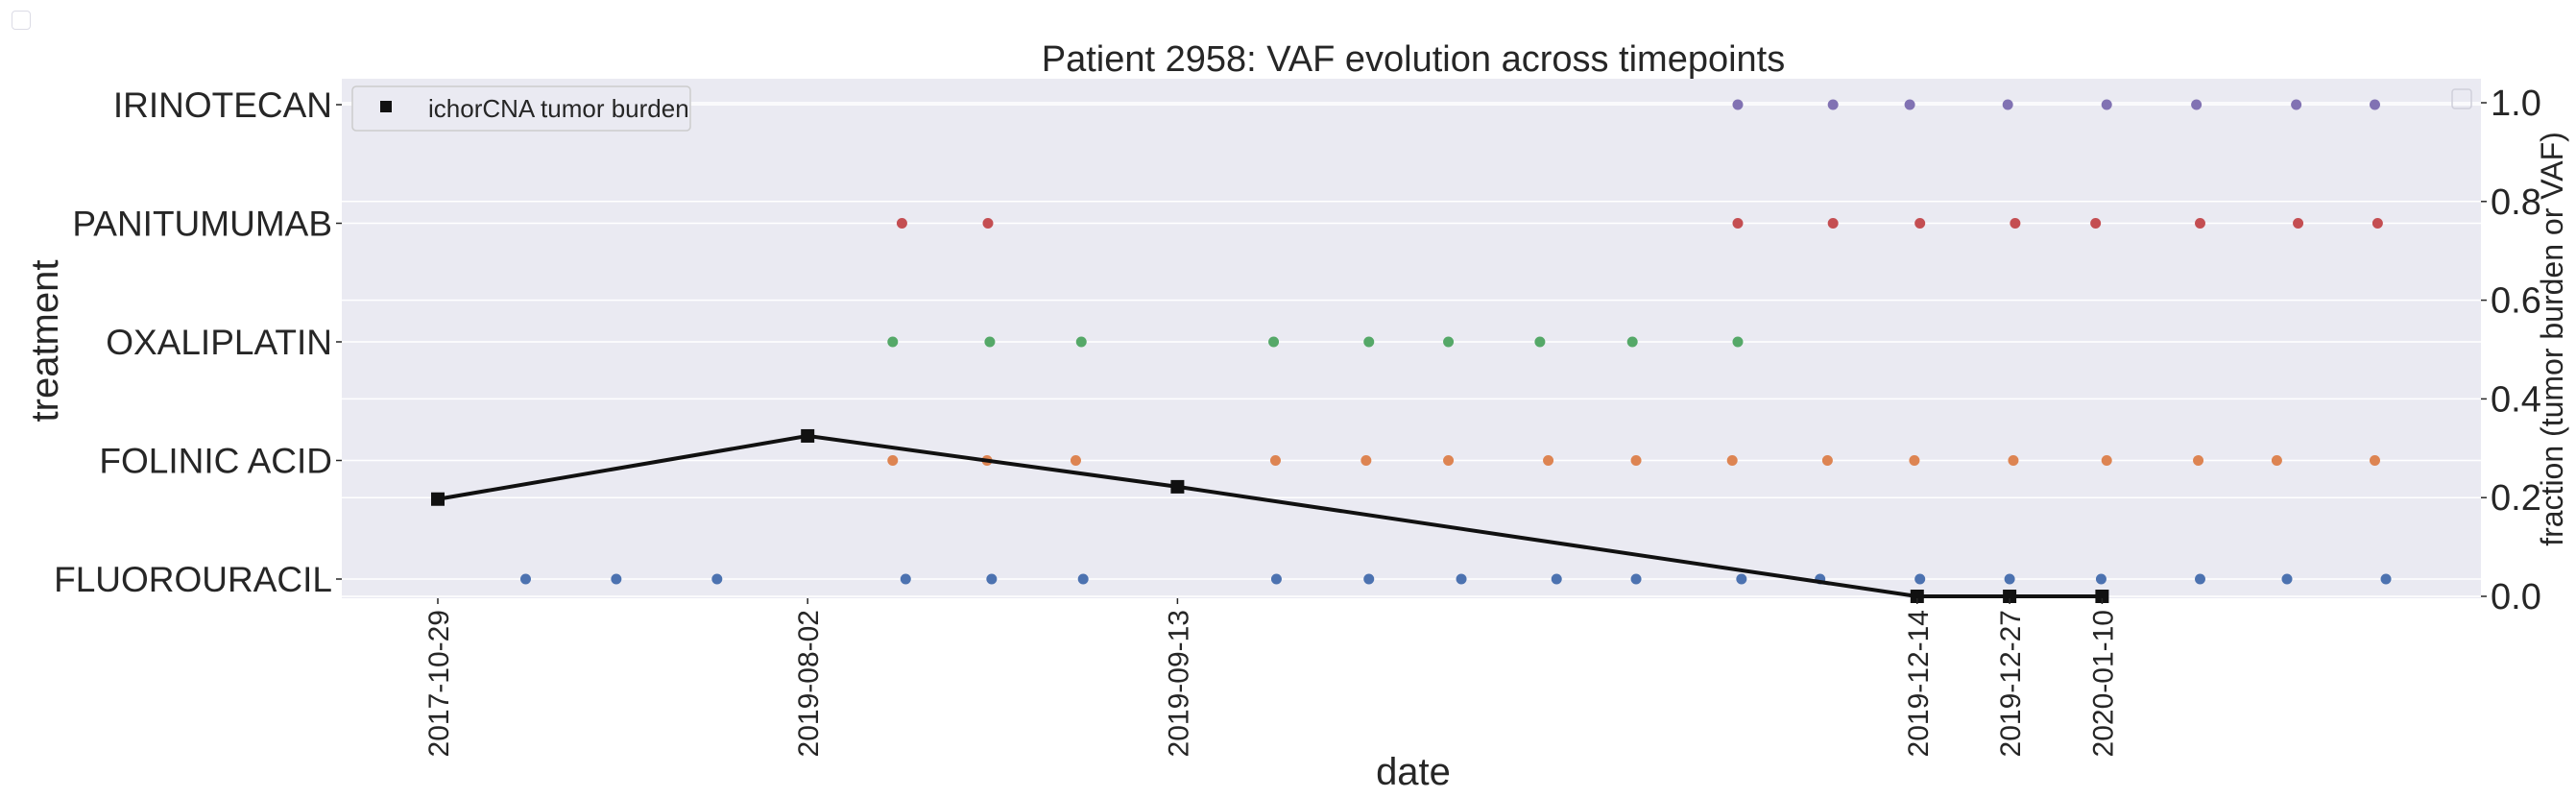 The height and width of the screenshot is (798, 2576). I want to click on legend-marker-icon, so click(386, 106).